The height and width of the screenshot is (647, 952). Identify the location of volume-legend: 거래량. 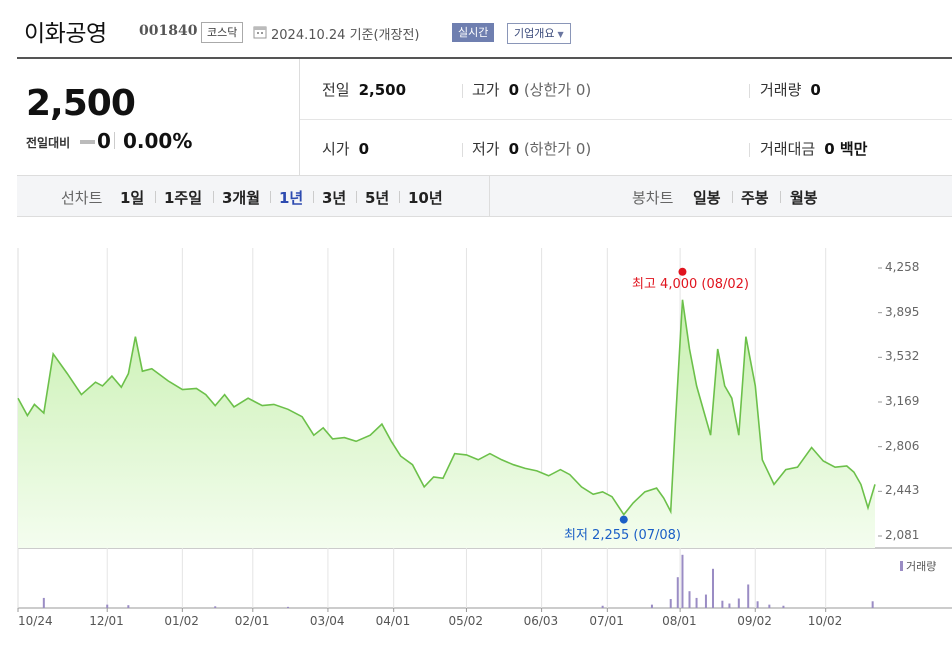
(918, 566).